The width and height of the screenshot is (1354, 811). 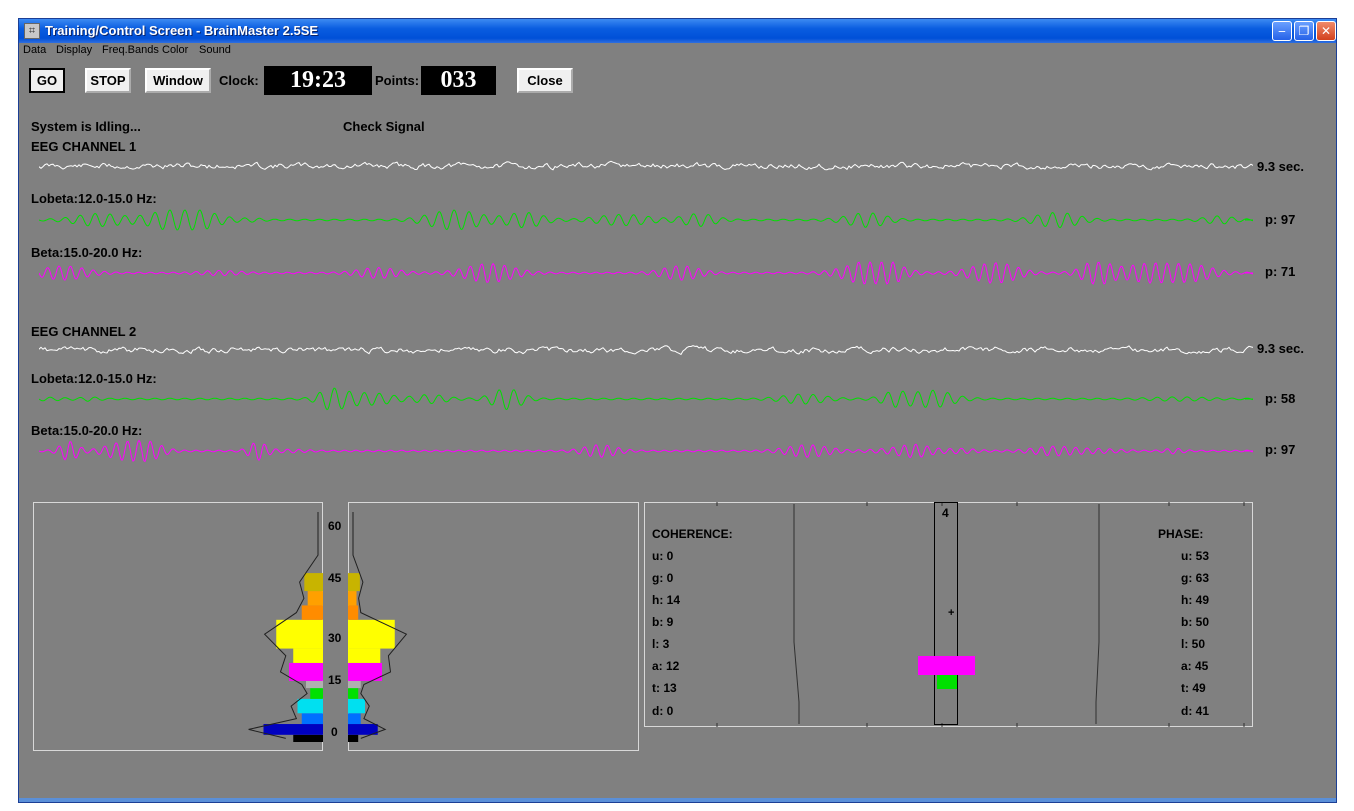 I want to click on spectrum-tick-30: 30, so click(x=335, y=638).